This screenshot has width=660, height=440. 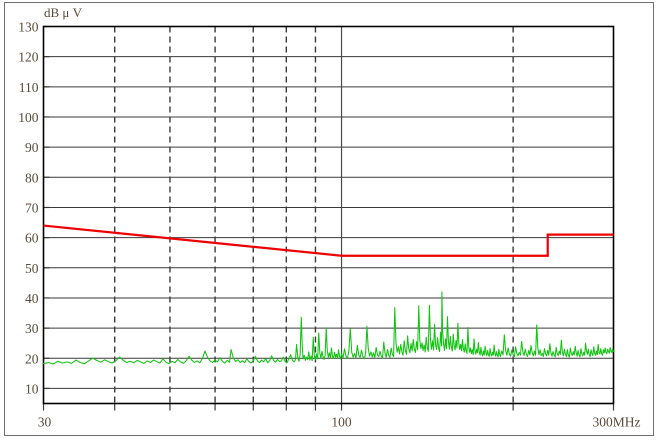 What do you see at coordinates (328, 240) in the screenshot?
I see `limit-line` at bounding box center [328, 240].